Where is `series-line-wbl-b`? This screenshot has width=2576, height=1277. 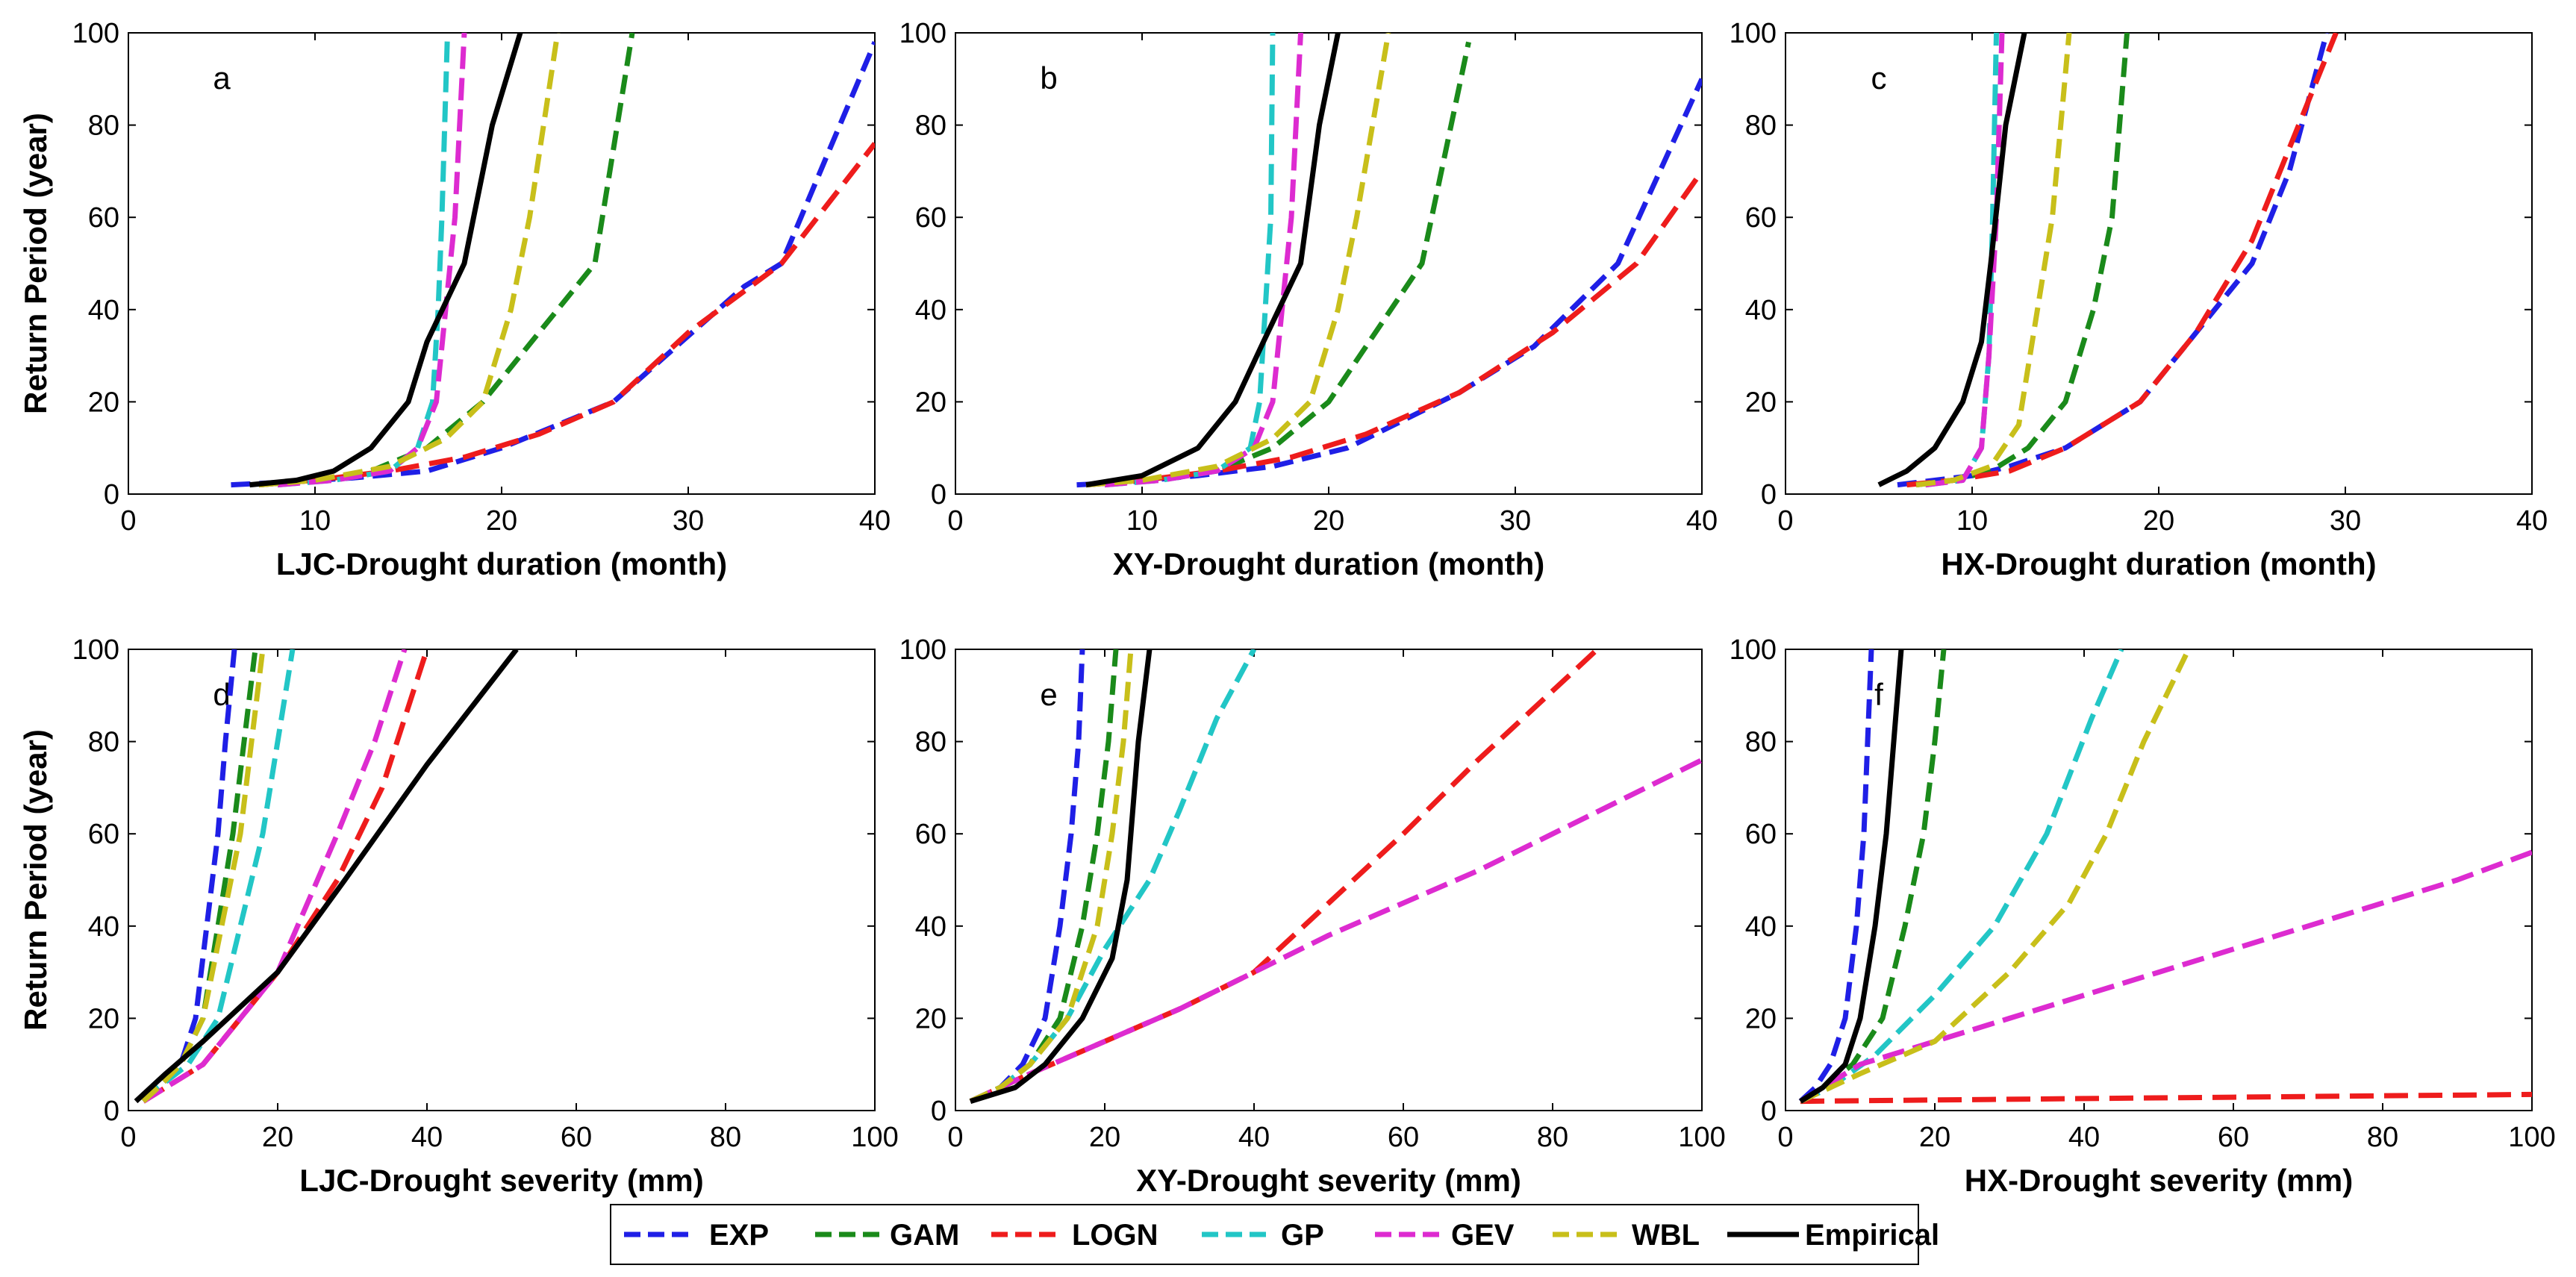
series-line-wbl-b is located at coordinates (1238, 260).